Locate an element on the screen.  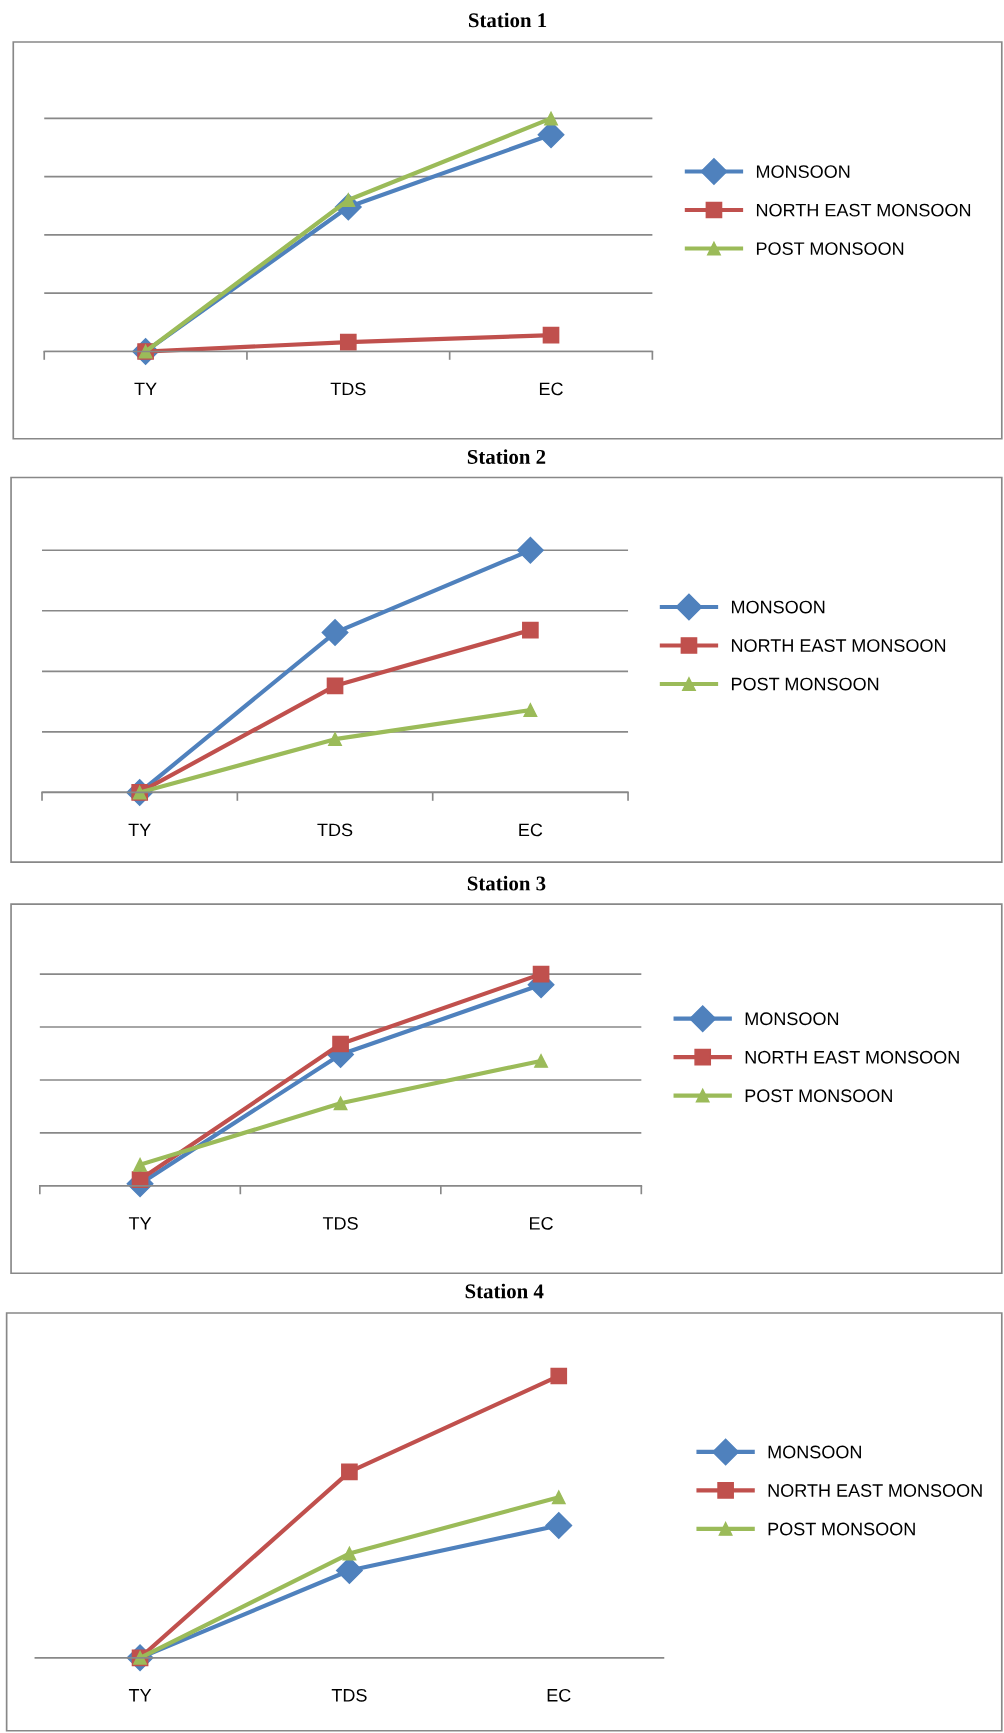
chart-title: Station 3 is located at coordinates (506, 883).